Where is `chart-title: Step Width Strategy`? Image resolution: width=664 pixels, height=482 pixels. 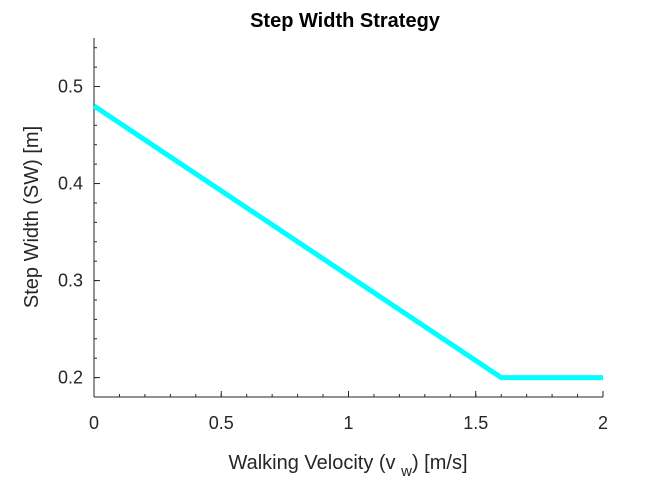 chart-title: Step Width Strategy is located at coordinates (345, 21).